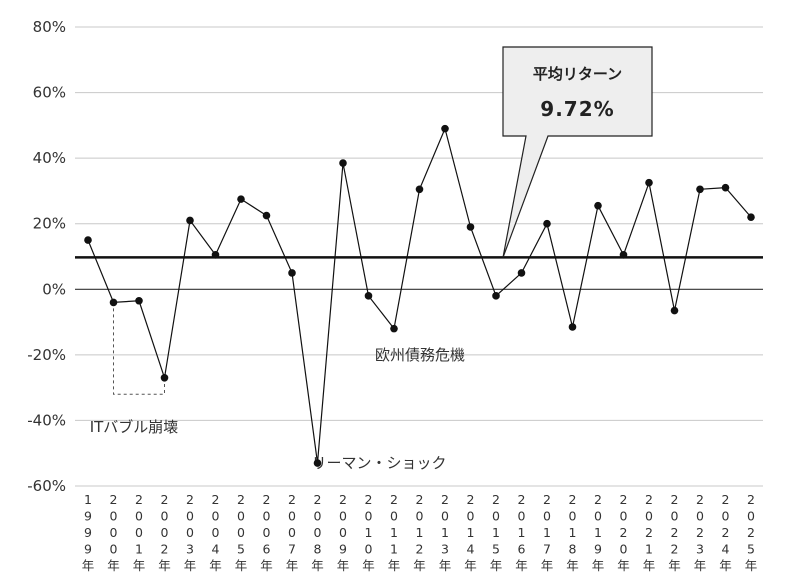 The image size is (800, 586). Describe the element at coordinates (49, 224) in the screenshot. I see `y-tick-label: 20%` at that location.